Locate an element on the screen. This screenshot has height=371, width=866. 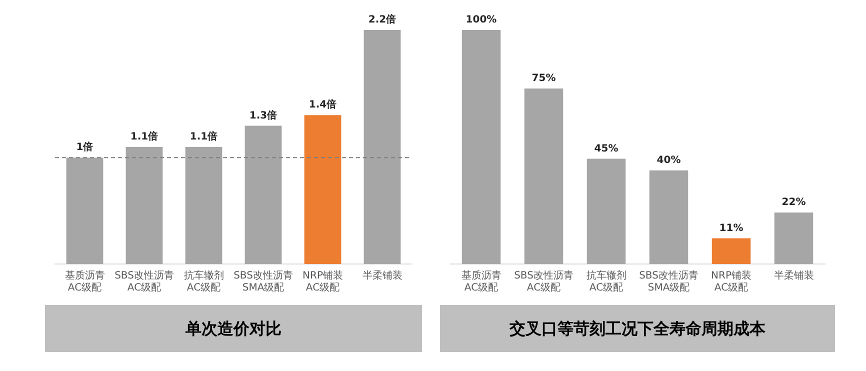
data-label: 40% is located at coordinates (668, 160).